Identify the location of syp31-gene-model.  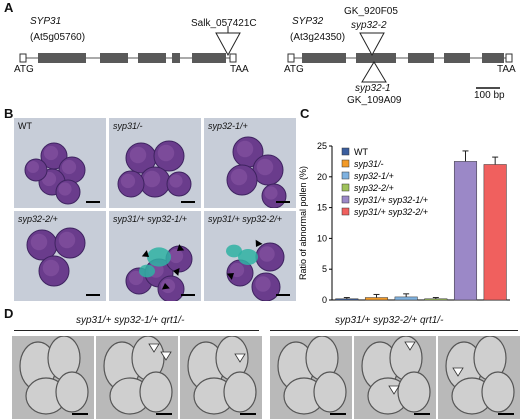
(130, 44).